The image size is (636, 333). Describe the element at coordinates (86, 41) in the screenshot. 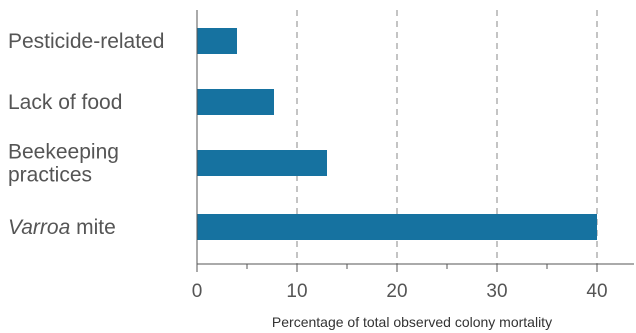

I see `category-label-1: Pesticide-related` at that location.